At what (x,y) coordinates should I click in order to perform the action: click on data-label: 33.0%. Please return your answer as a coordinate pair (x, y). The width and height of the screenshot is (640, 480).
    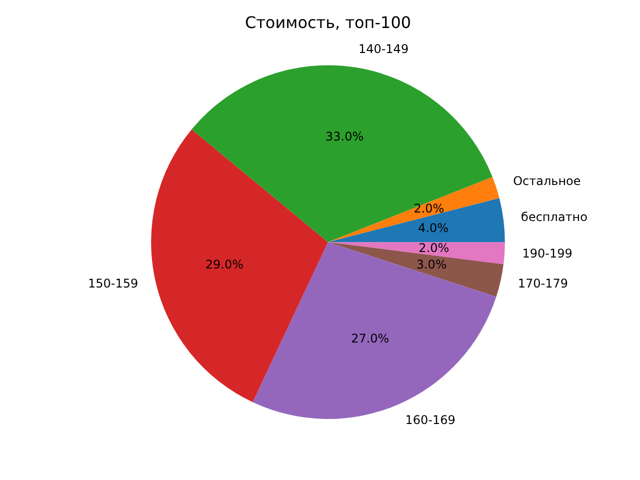
    Looking at the image, I should click on (345, 136).